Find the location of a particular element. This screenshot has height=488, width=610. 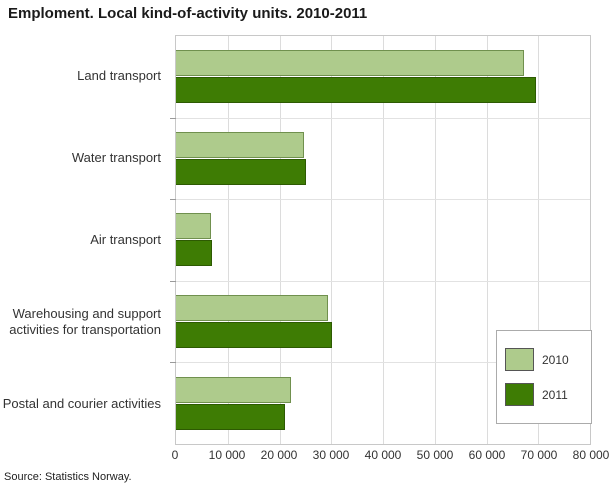

x-tick-label: 20 000 is located at coordinates (279, 455).